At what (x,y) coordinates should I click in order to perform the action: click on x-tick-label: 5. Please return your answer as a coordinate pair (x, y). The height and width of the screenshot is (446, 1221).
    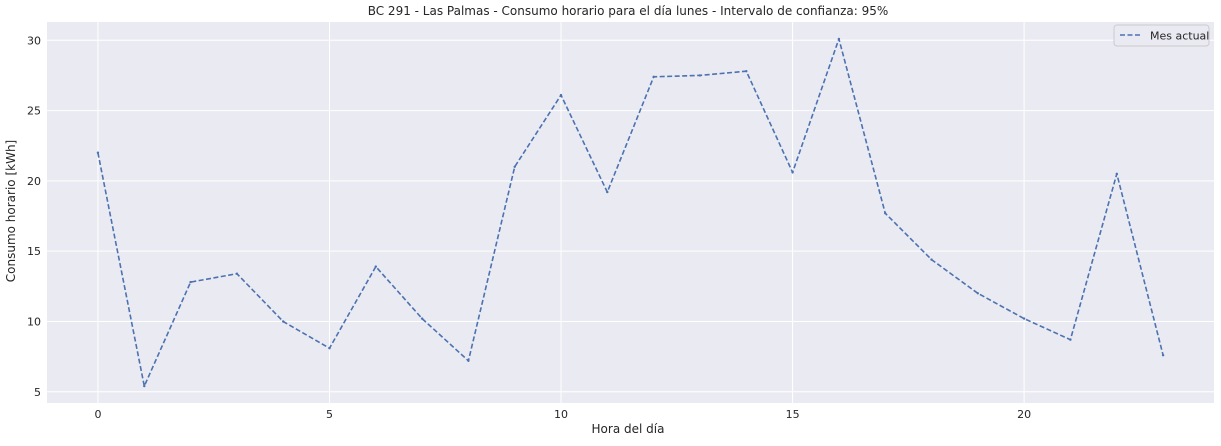
    Looking at the image, I should click on (329, 414).